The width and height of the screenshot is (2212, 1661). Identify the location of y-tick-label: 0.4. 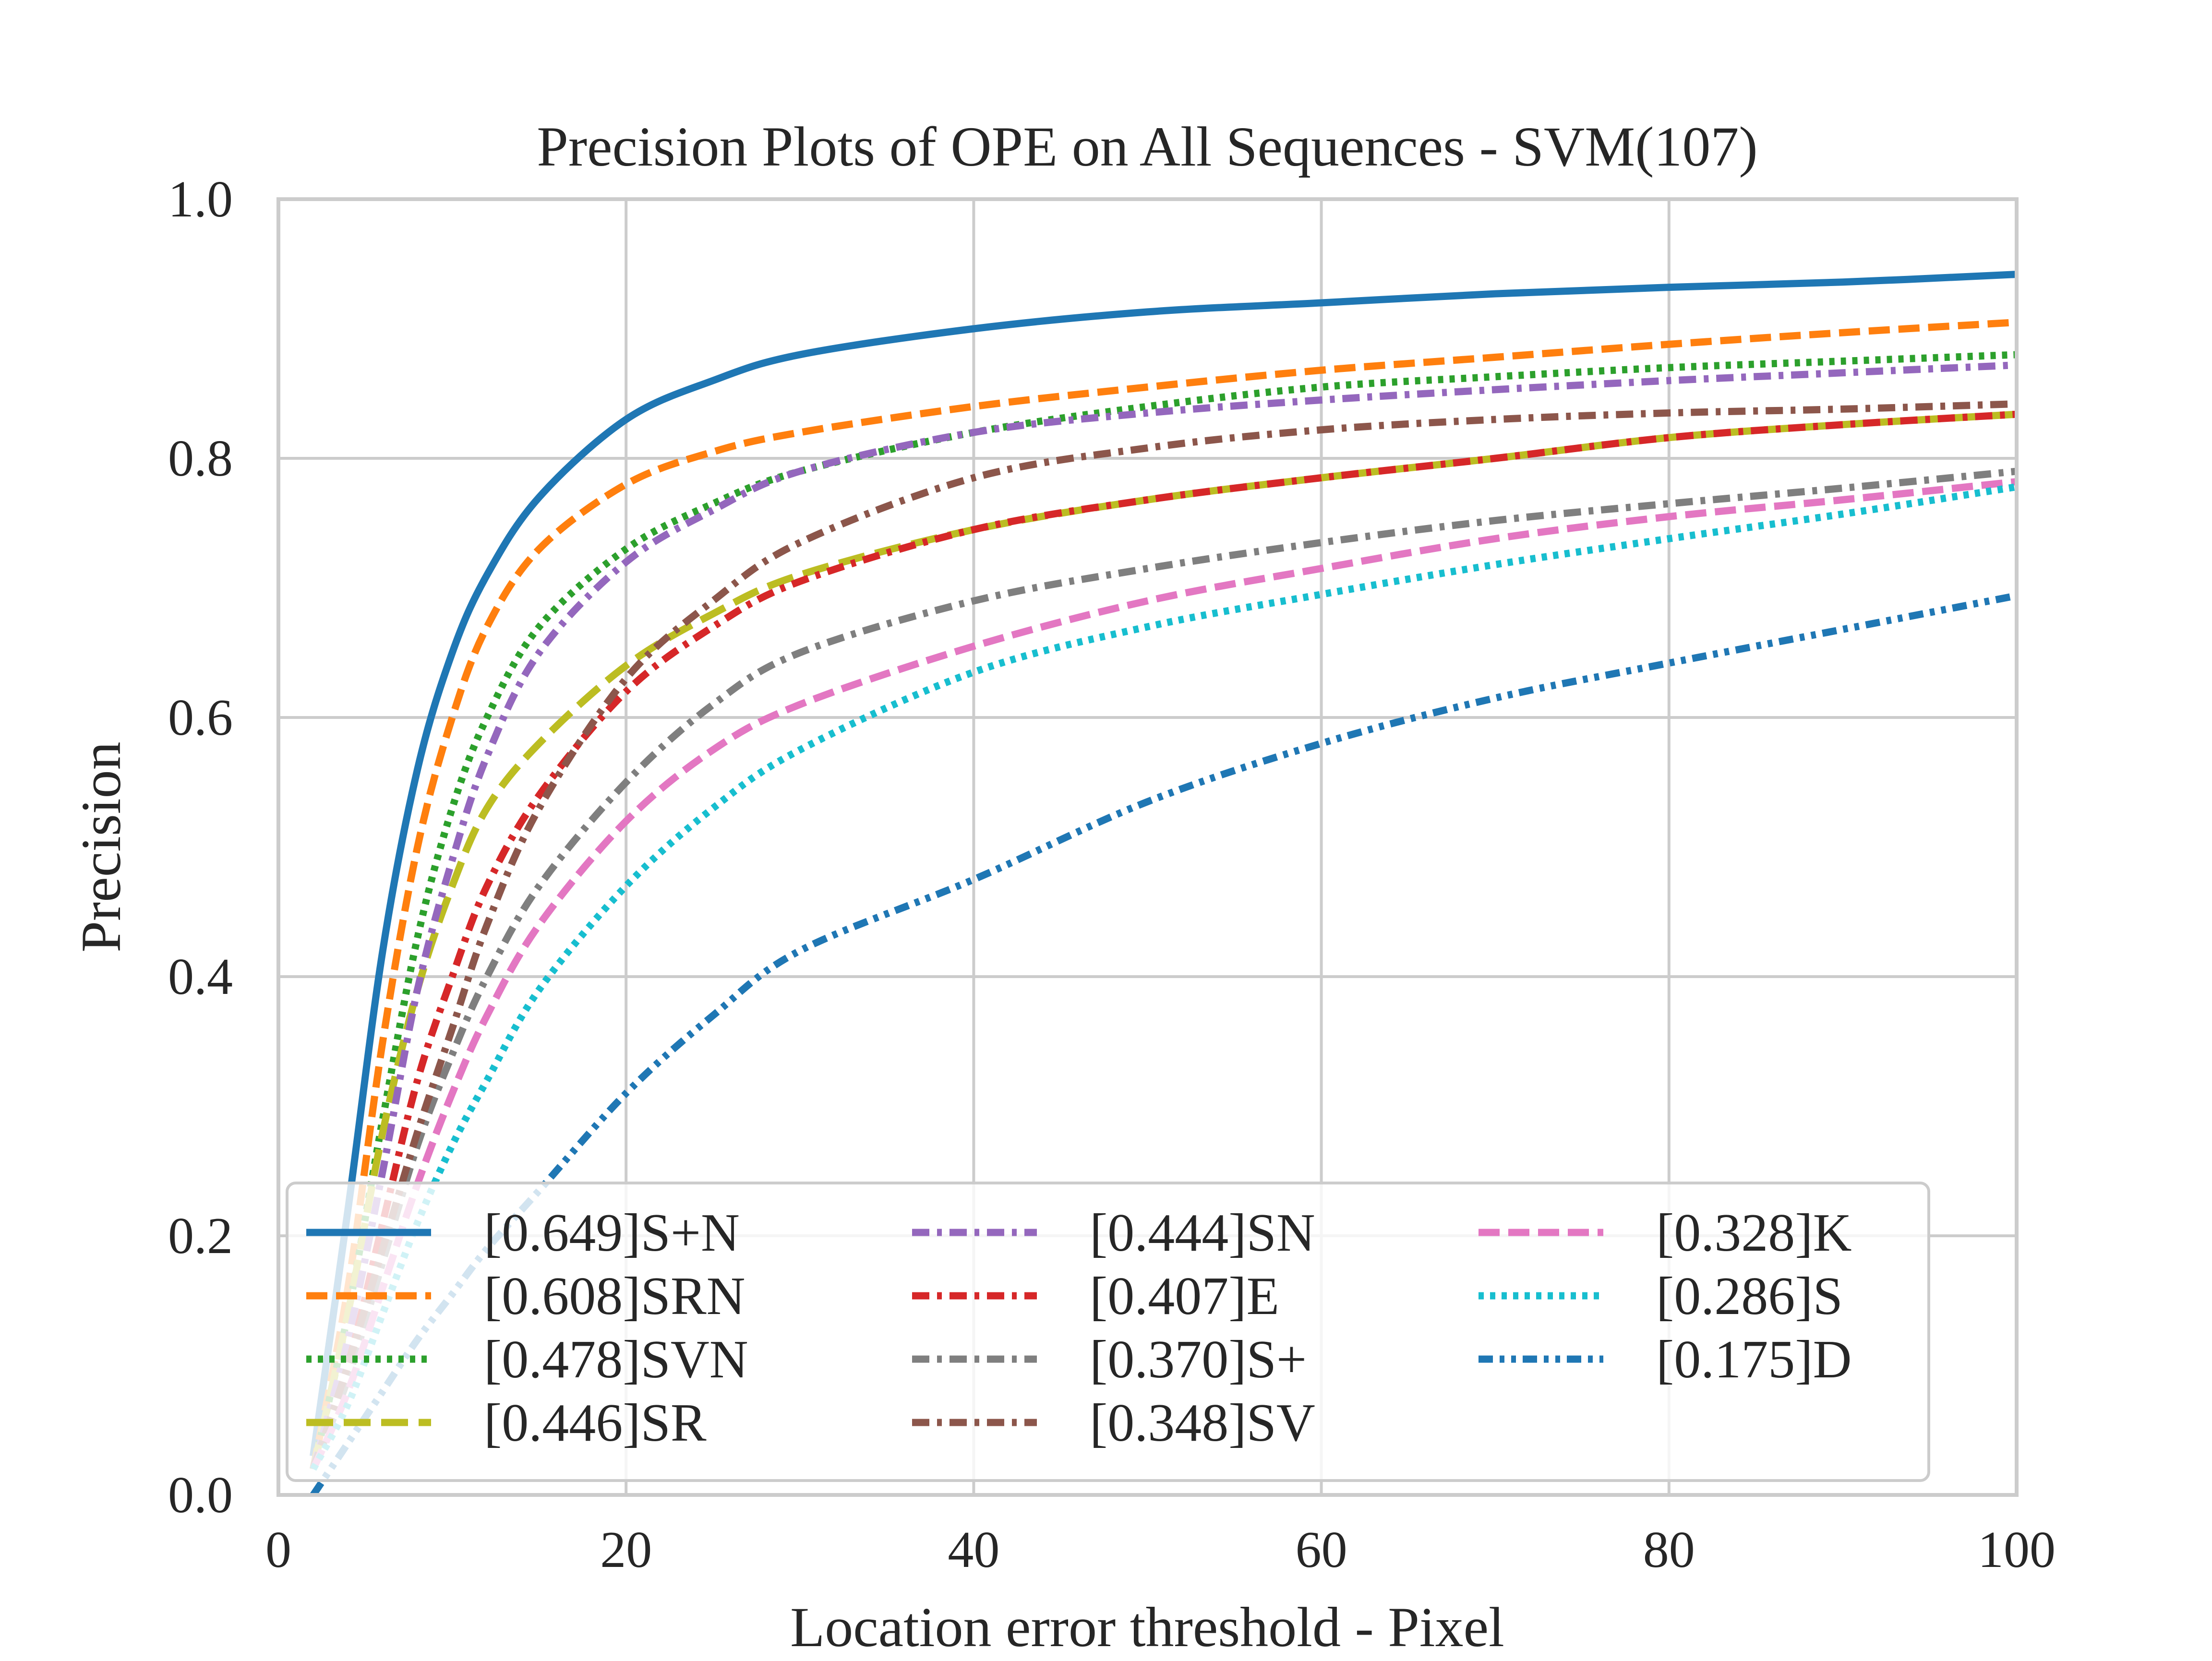
(200, 976).